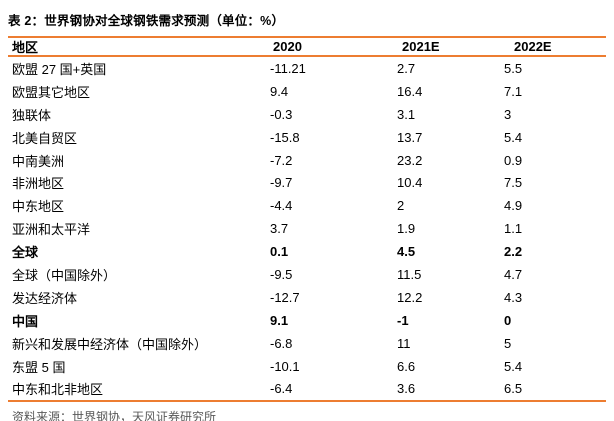 This screenshot has height=421, width=614. Describe the element at coordinates (279, 91) in the screenshot. I see `value-2020-cell: 9.4` at that location.